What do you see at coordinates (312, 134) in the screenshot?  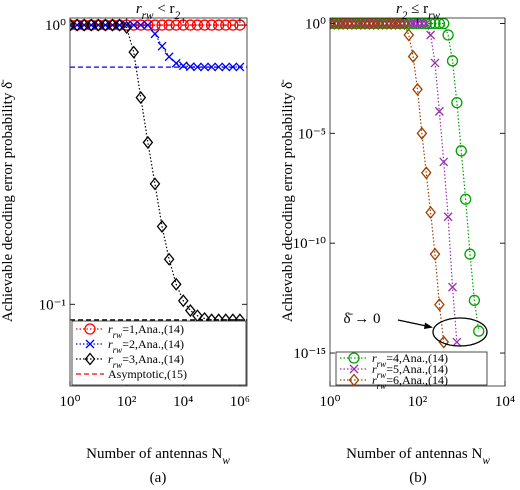 I see `y-tick-label: 10⁻⁵` at bounding box center [312, 134].